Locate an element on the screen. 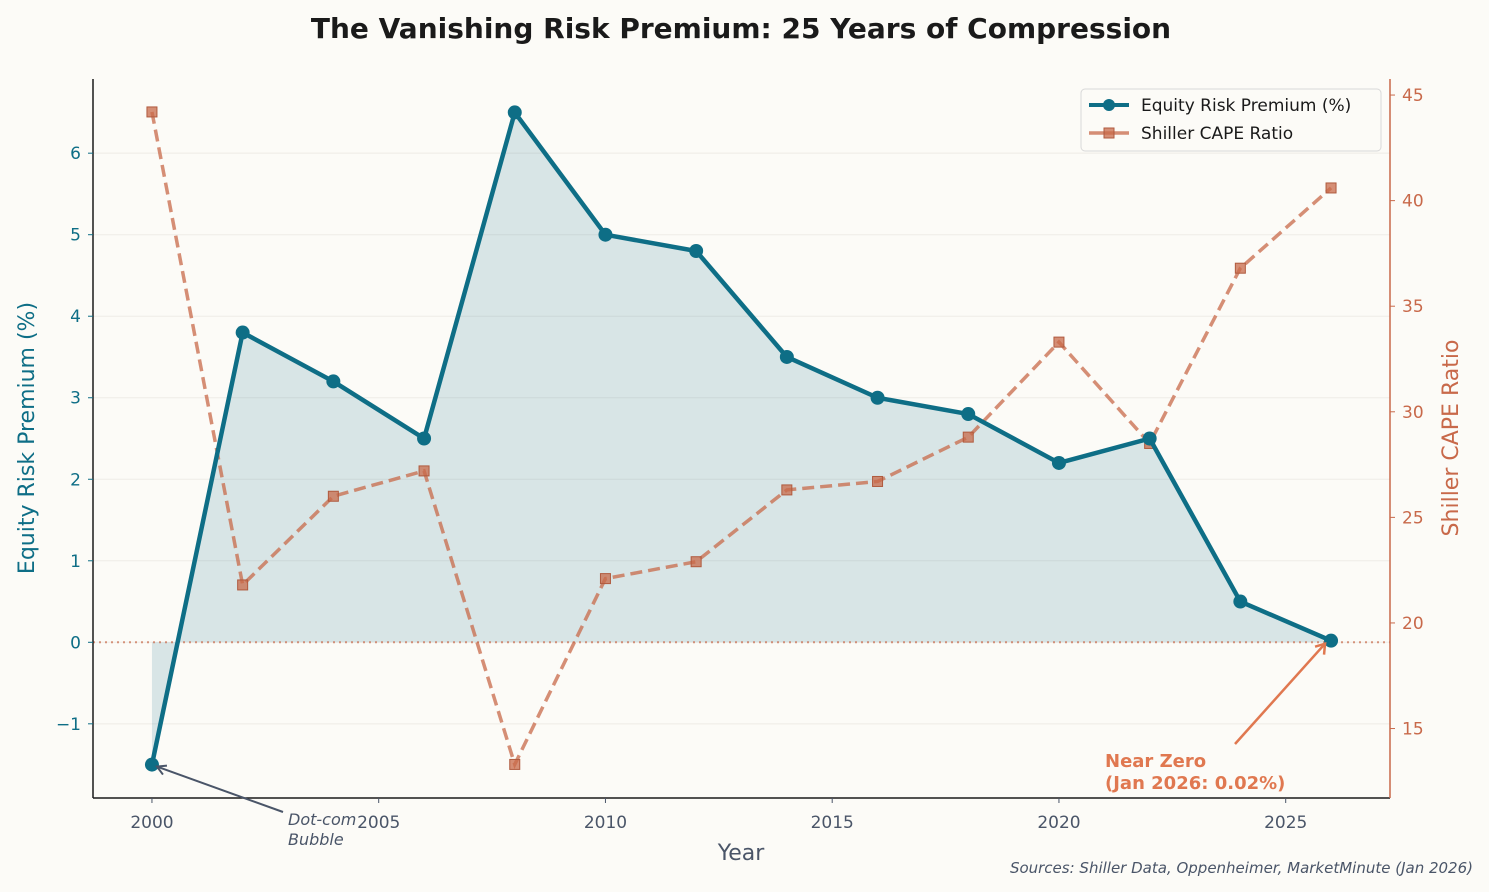  y-tick-label-left: 3 is located at coordinates (75, 399).